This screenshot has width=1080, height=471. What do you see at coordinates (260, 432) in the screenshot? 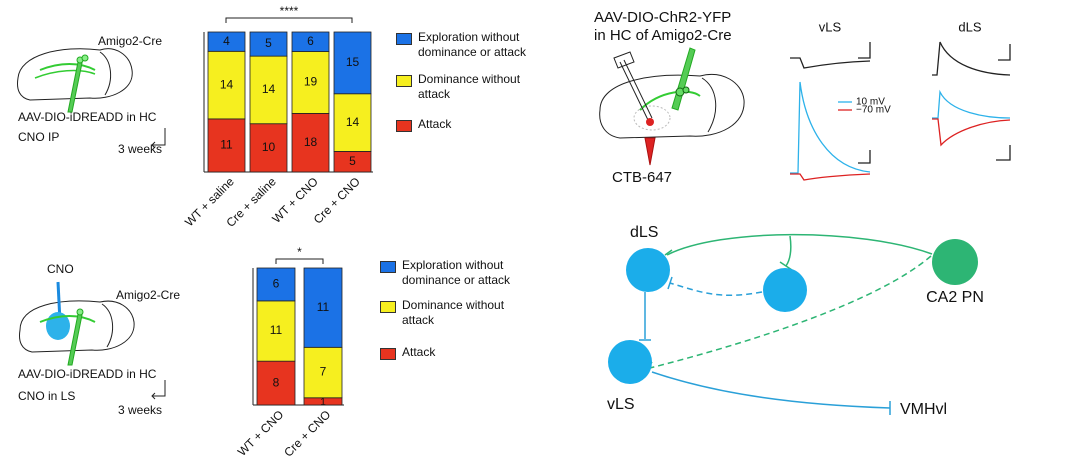
I see `x-tick-label: WT + CNO` at bounding box center [260, 432].